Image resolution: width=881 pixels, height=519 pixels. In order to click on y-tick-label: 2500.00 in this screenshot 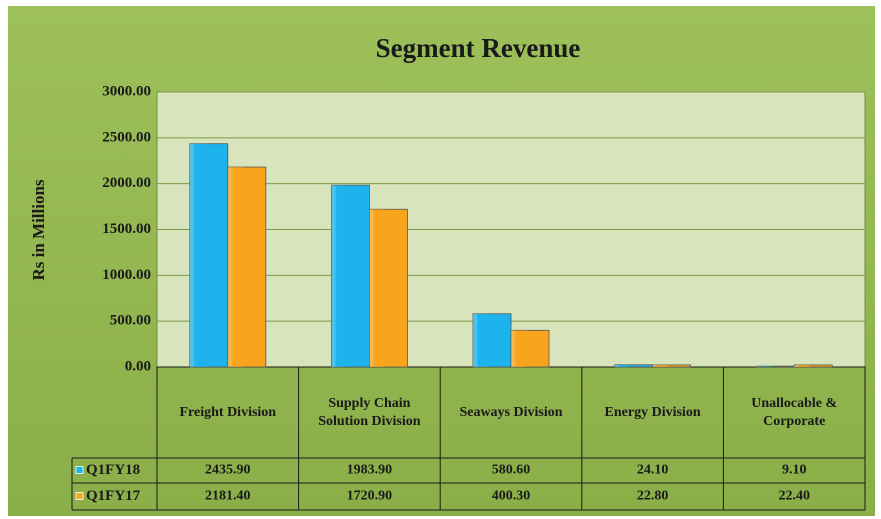, I will do `click(126, 137)`.